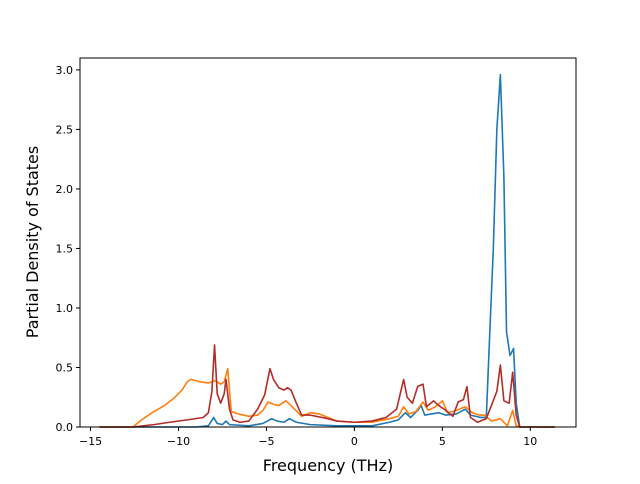 This screenshot has height=484, width=640. Describe the element at coordinates (442, 441) in the screenshot. I see `x-tick-label: 5` at that location.